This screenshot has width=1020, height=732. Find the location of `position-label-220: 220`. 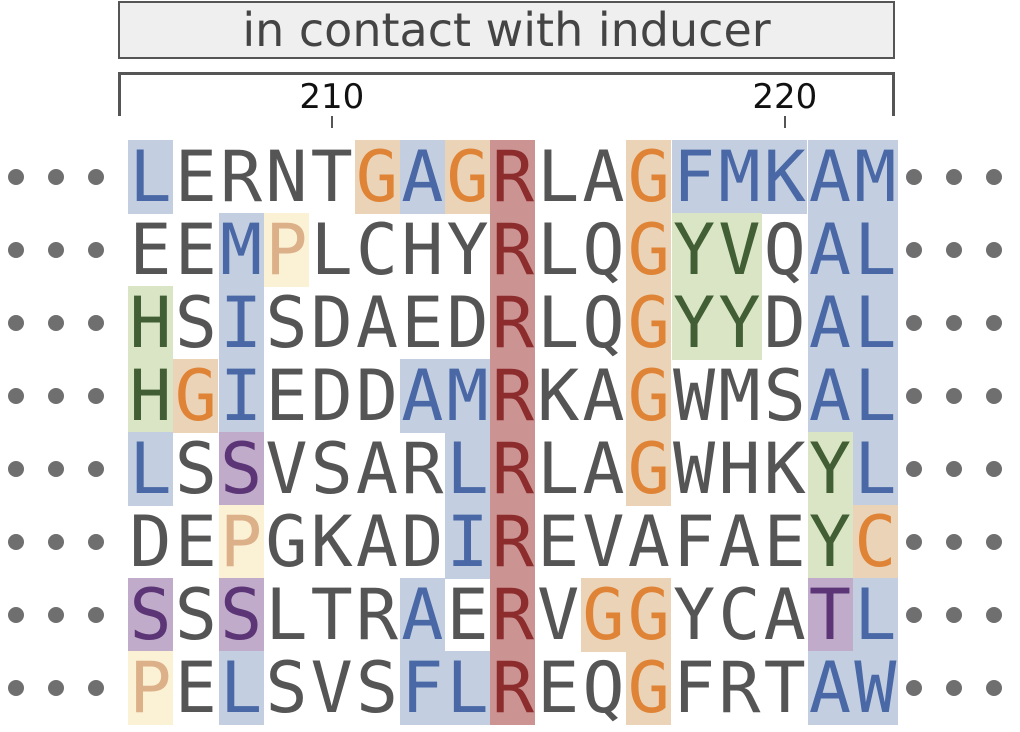

position-label-220: 220 is located at coordinates (785, 97).